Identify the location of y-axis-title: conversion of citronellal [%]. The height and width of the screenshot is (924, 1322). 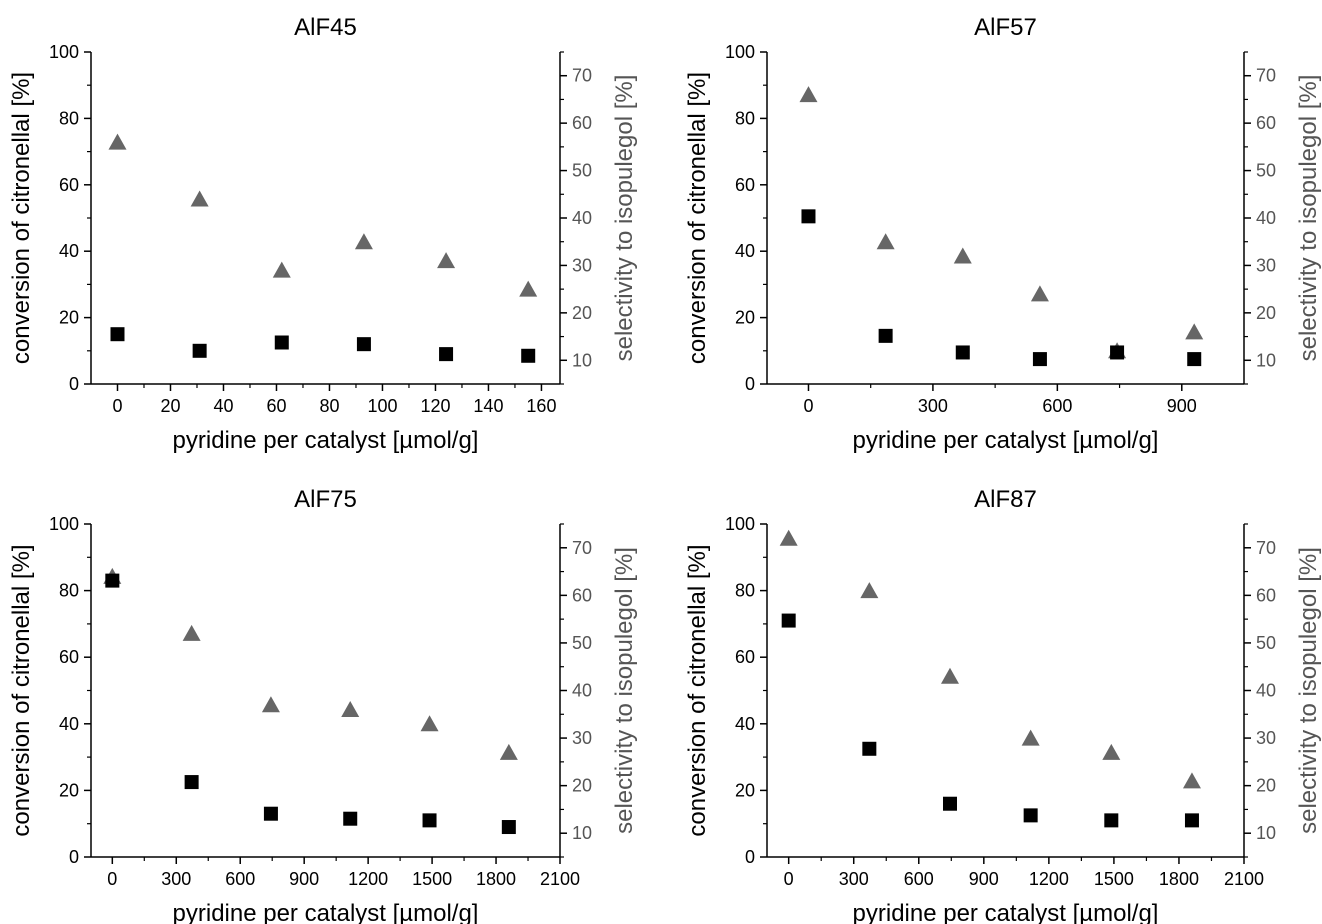
(21, 218).